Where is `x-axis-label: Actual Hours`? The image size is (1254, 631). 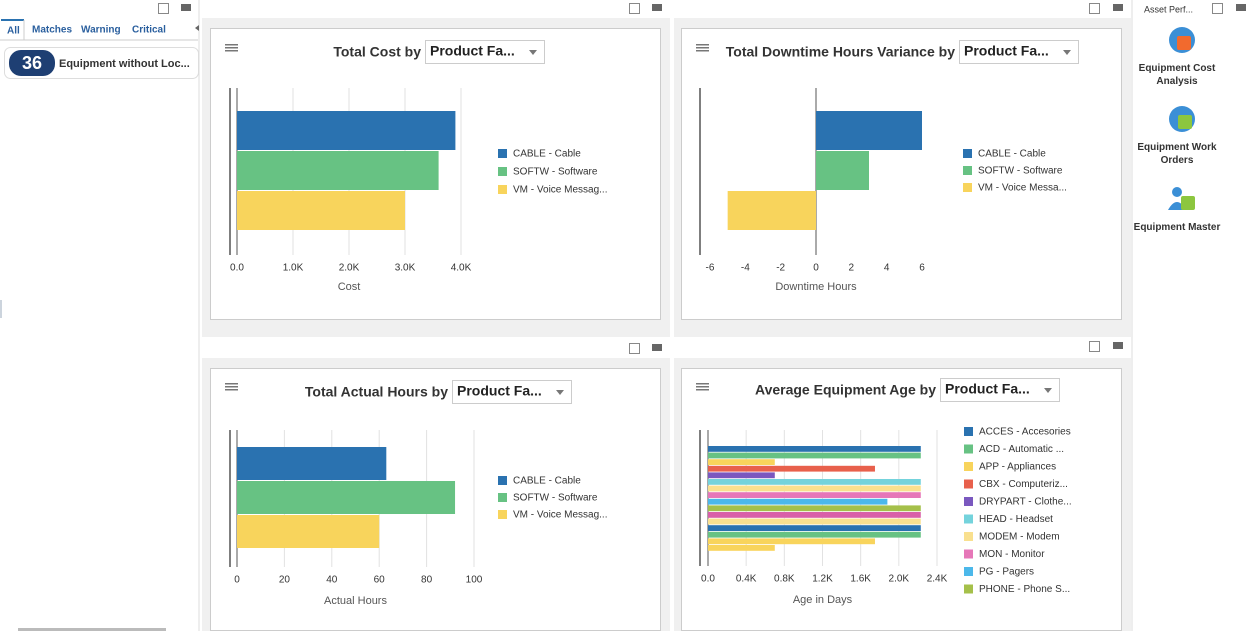 x-axis-label: Actual Hours is located at coordinates (355, 601).